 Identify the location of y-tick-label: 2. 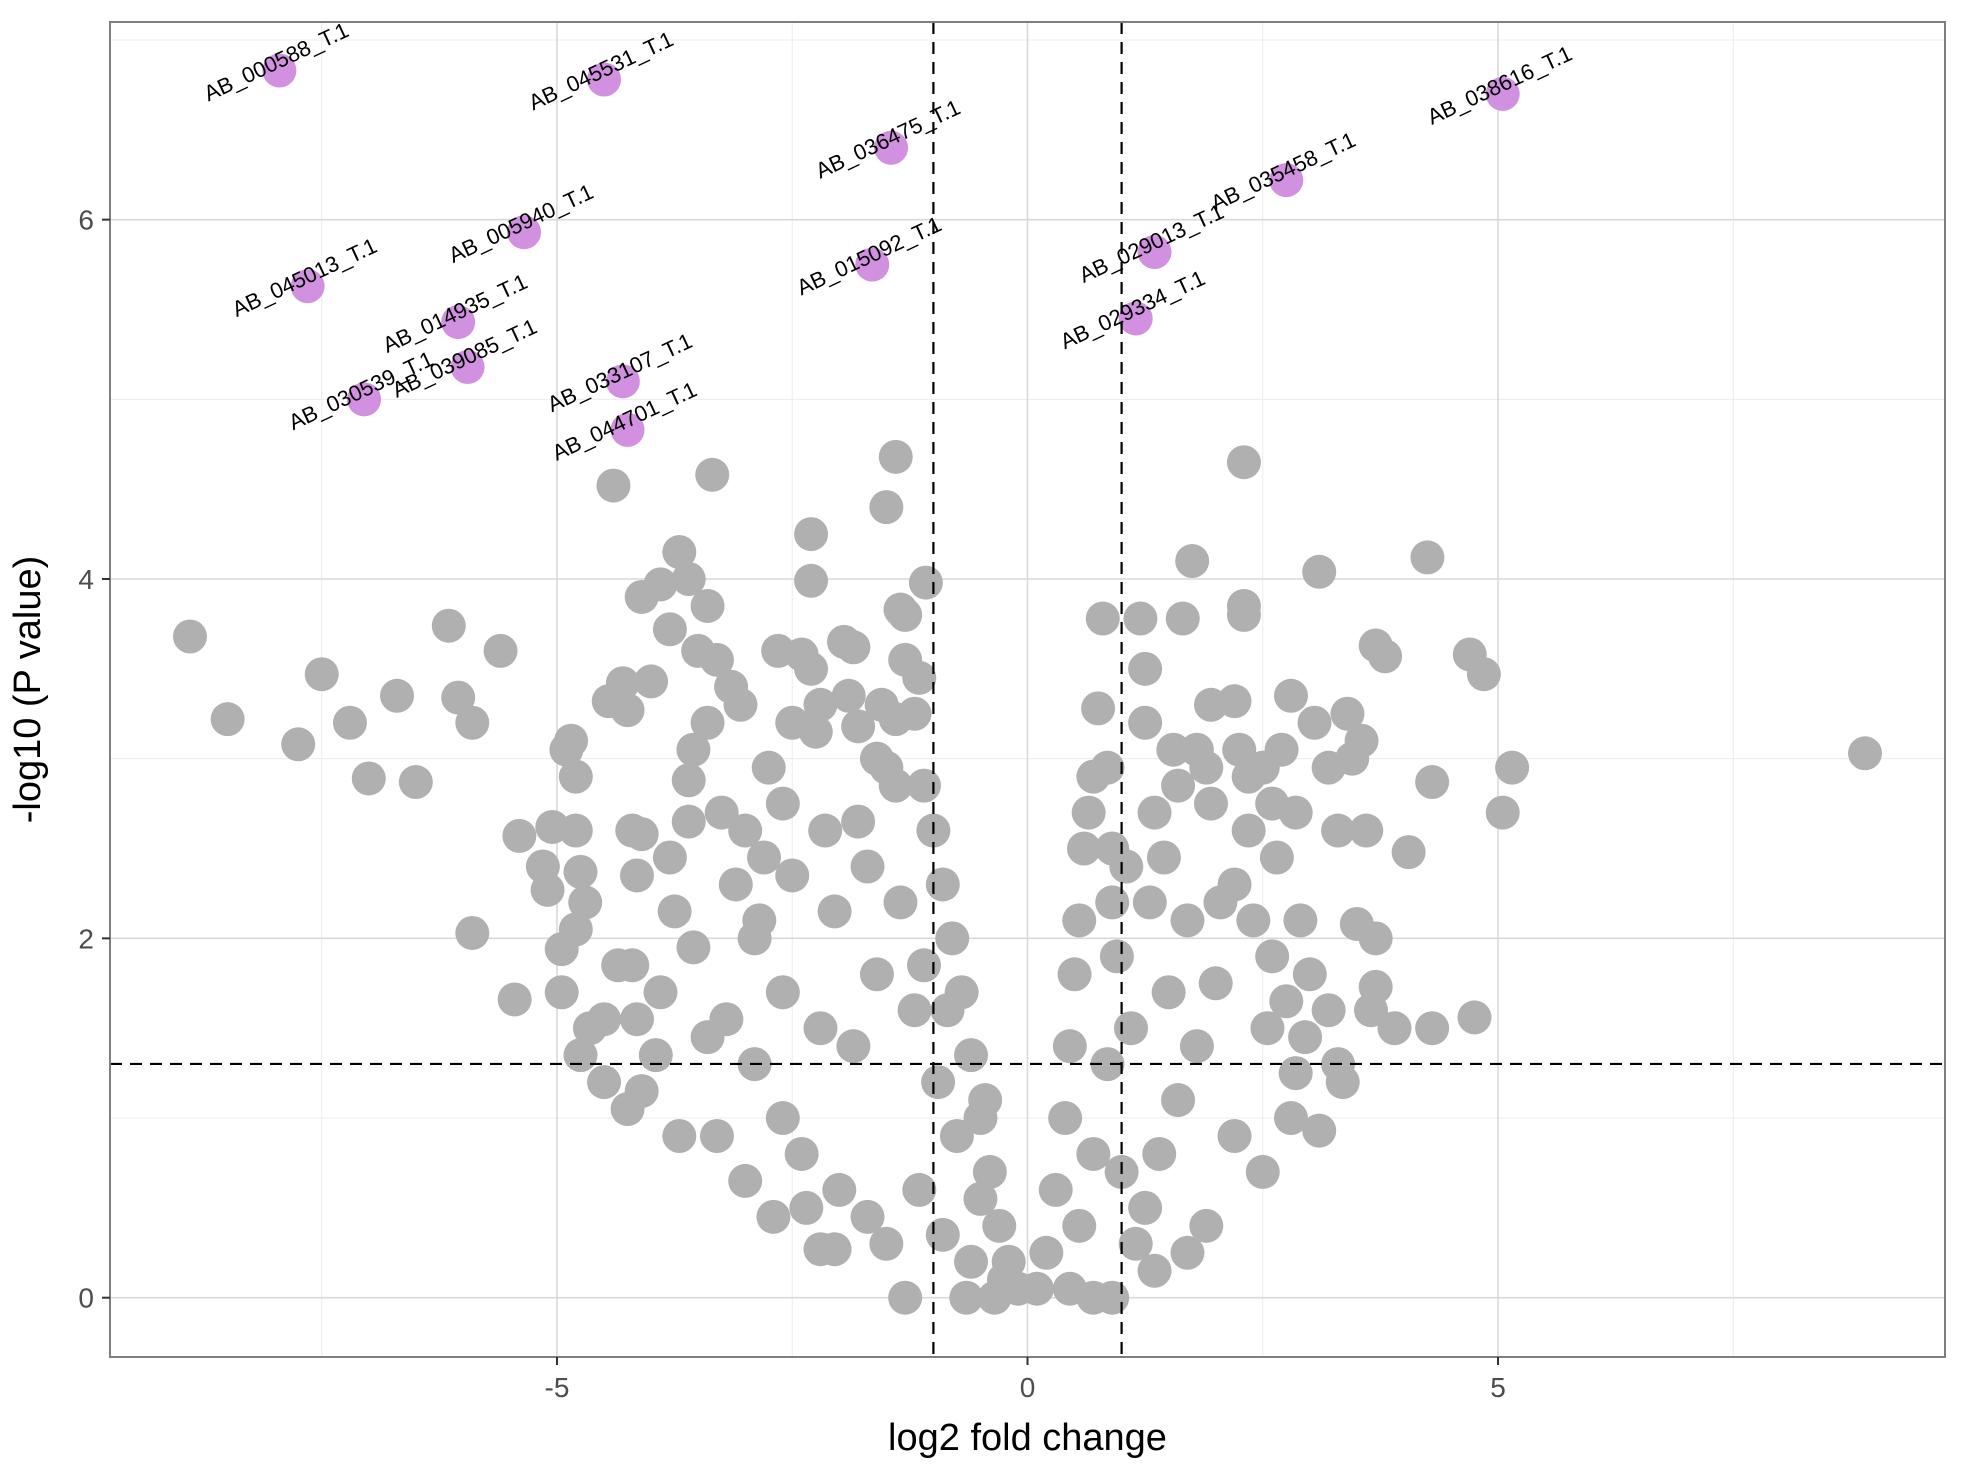
(86, 938).